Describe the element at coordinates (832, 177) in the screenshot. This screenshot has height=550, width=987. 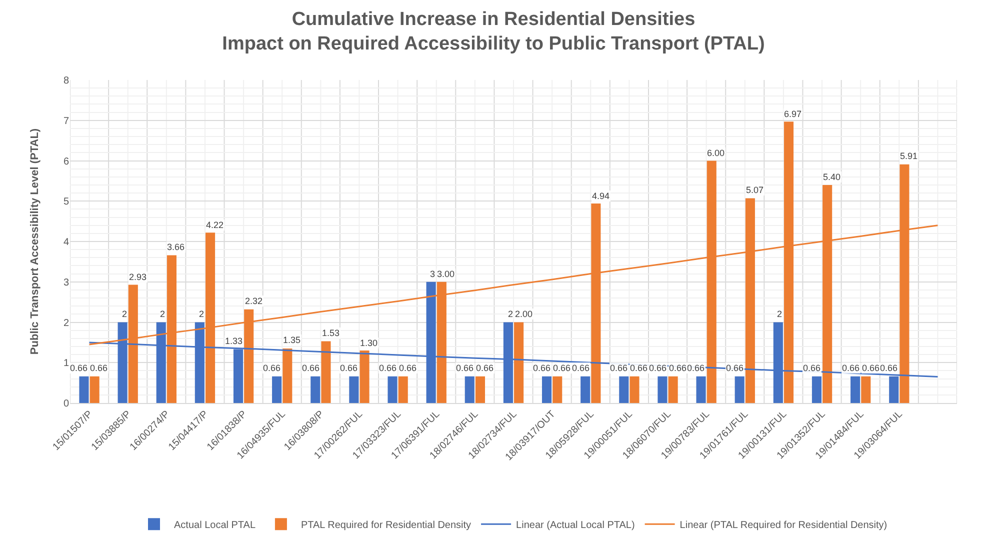
I see `data-label: 5.40` at that location.